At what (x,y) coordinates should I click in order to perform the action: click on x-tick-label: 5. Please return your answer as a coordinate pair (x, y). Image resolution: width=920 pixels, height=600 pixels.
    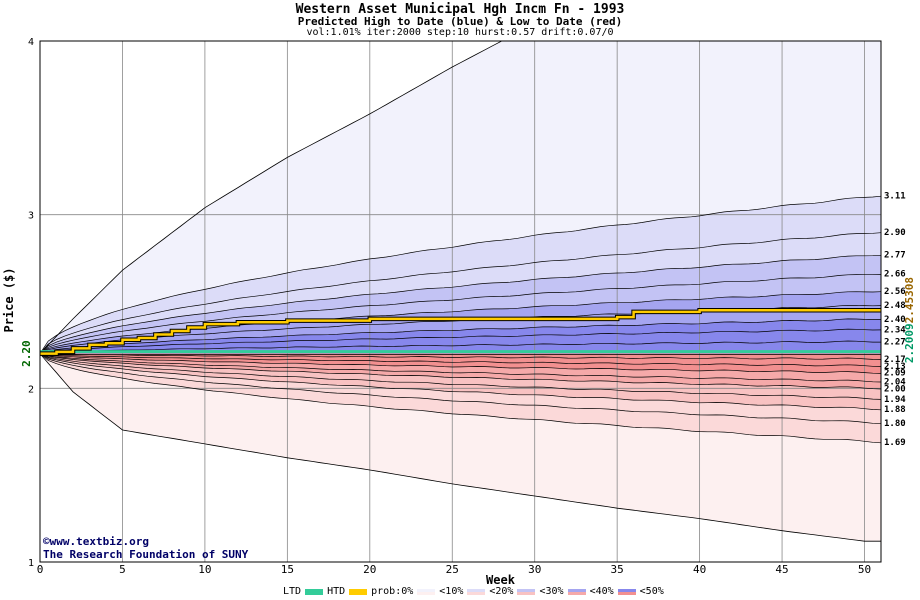
    Looking at the image, I should click on (122, 569).